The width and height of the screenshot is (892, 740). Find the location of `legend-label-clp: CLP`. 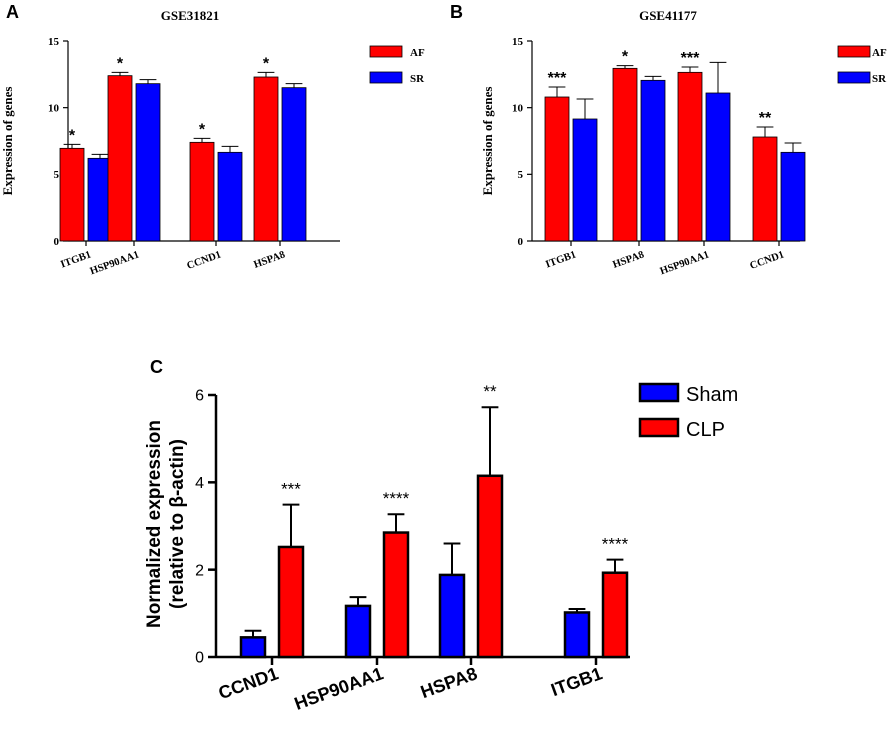

legend-label-clp: CLP is located at coordinates (705, 430).